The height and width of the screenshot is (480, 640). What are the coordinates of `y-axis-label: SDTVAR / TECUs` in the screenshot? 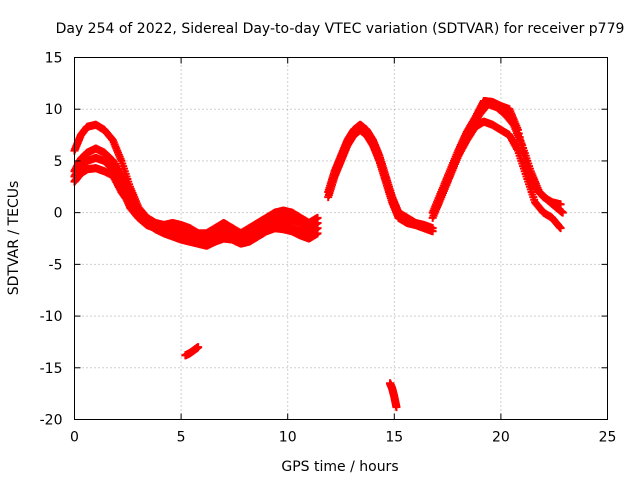 It's located at (14, 238).